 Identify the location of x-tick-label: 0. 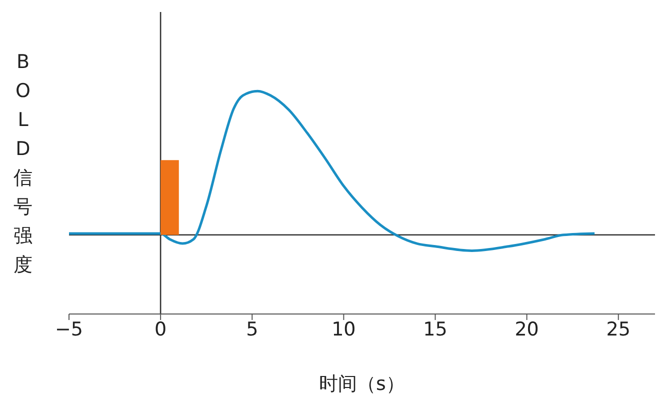
(160, 329).